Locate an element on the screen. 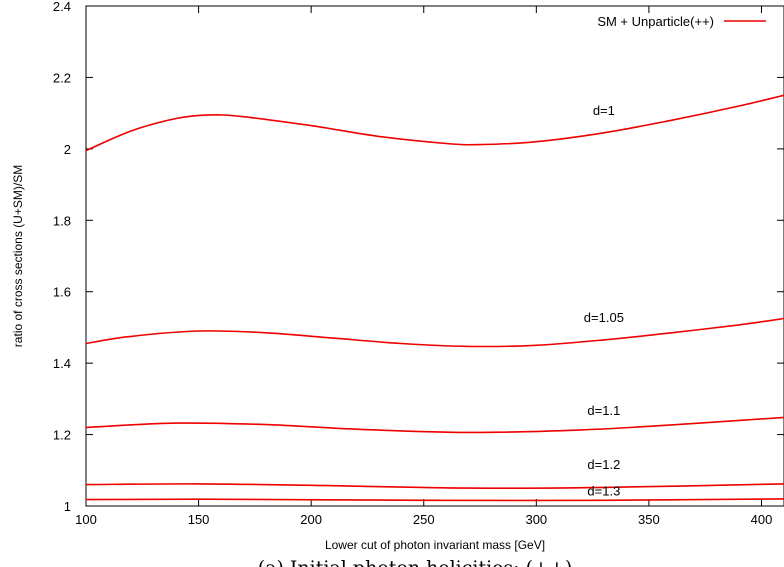 Image resolution: width=784 pixels, height=567 pixels. x-tick-label: 300 is located at coordinates (536, 519).